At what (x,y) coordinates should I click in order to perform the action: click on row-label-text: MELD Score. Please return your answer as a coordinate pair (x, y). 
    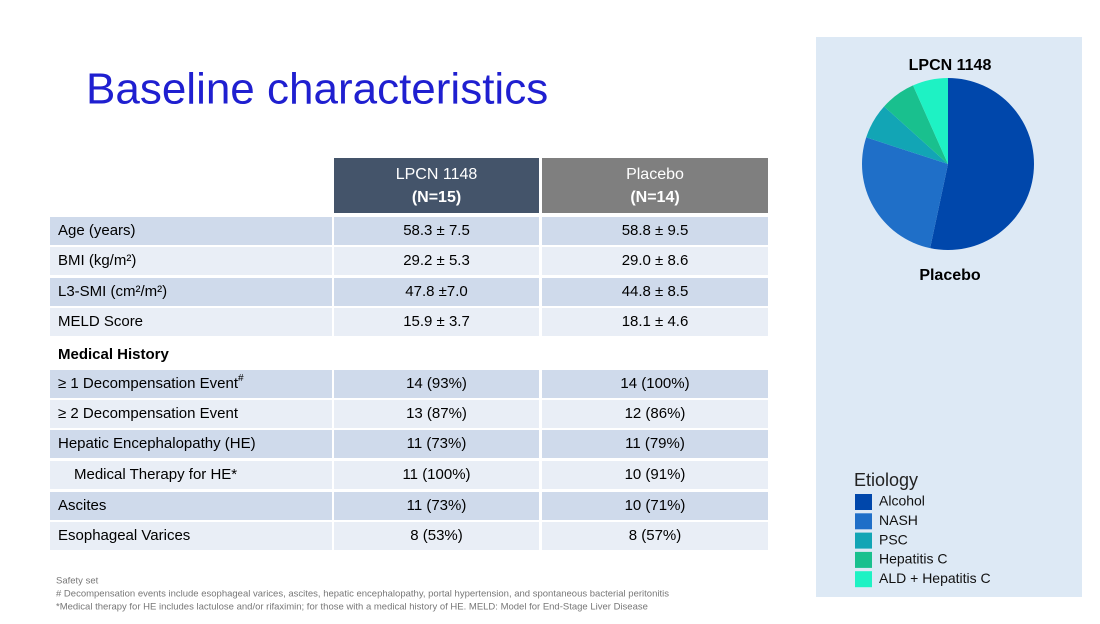
    Looking at the image, I should click on (100, 321).